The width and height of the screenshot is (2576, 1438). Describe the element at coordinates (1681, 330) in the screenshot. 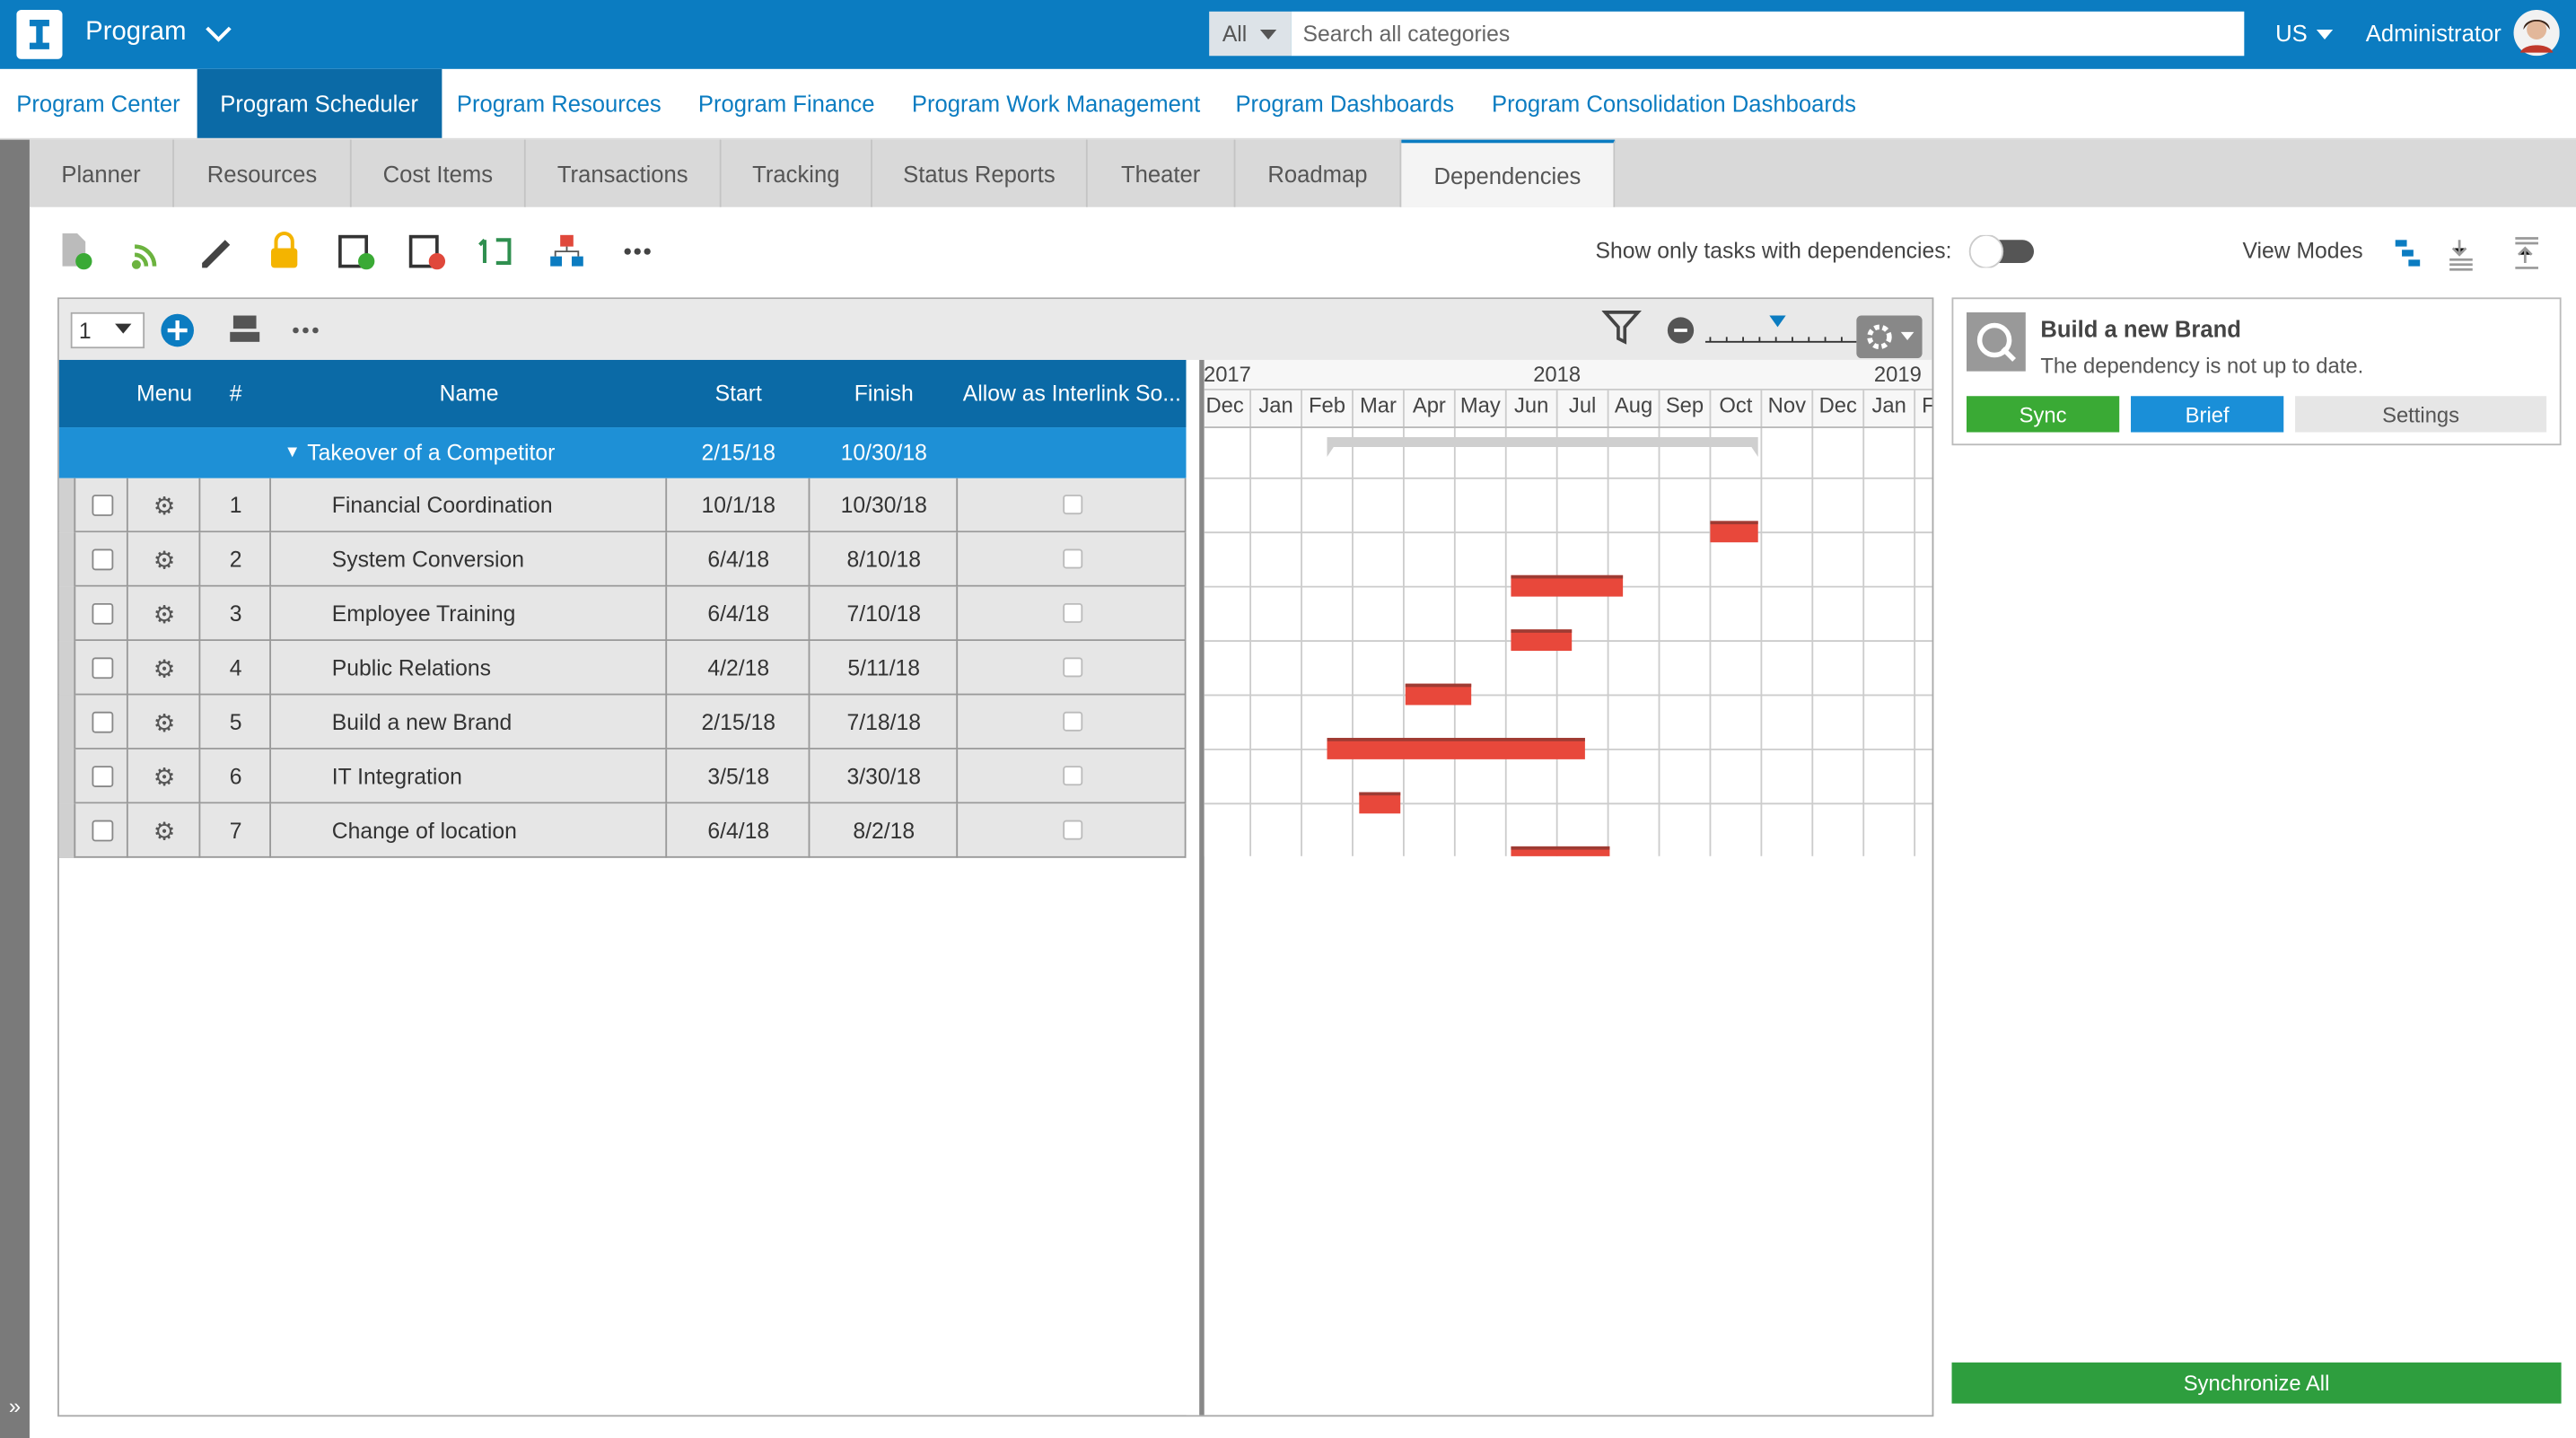

I see `zoom-out` at that location.